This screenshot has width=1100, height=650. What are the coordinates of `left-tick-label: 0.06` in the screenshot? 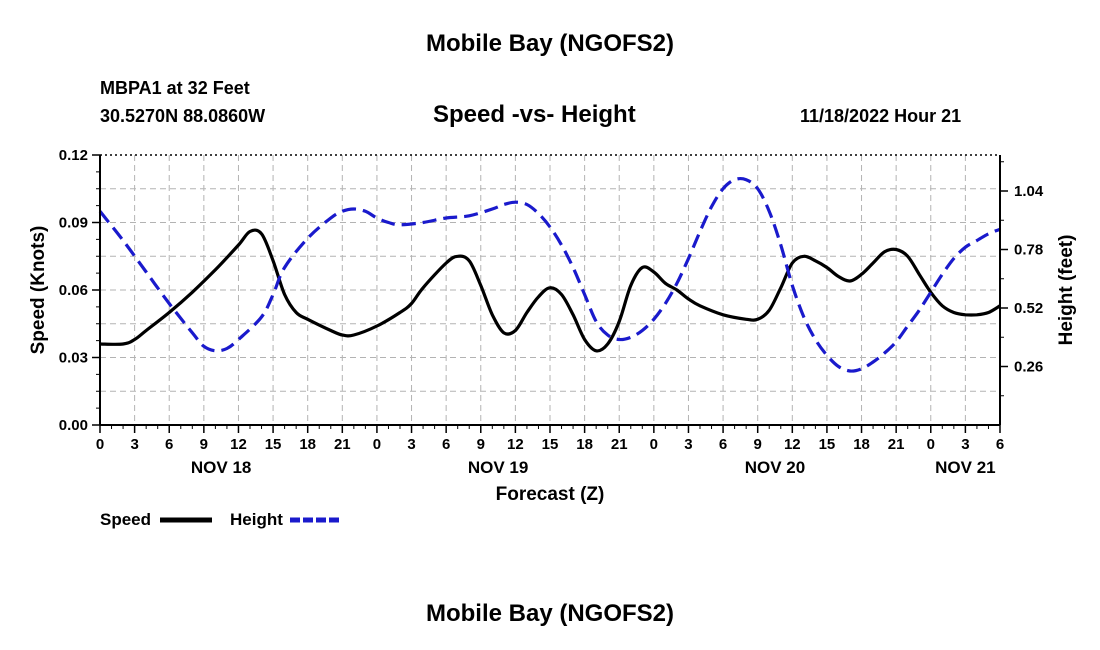 It's located at (73, 290).